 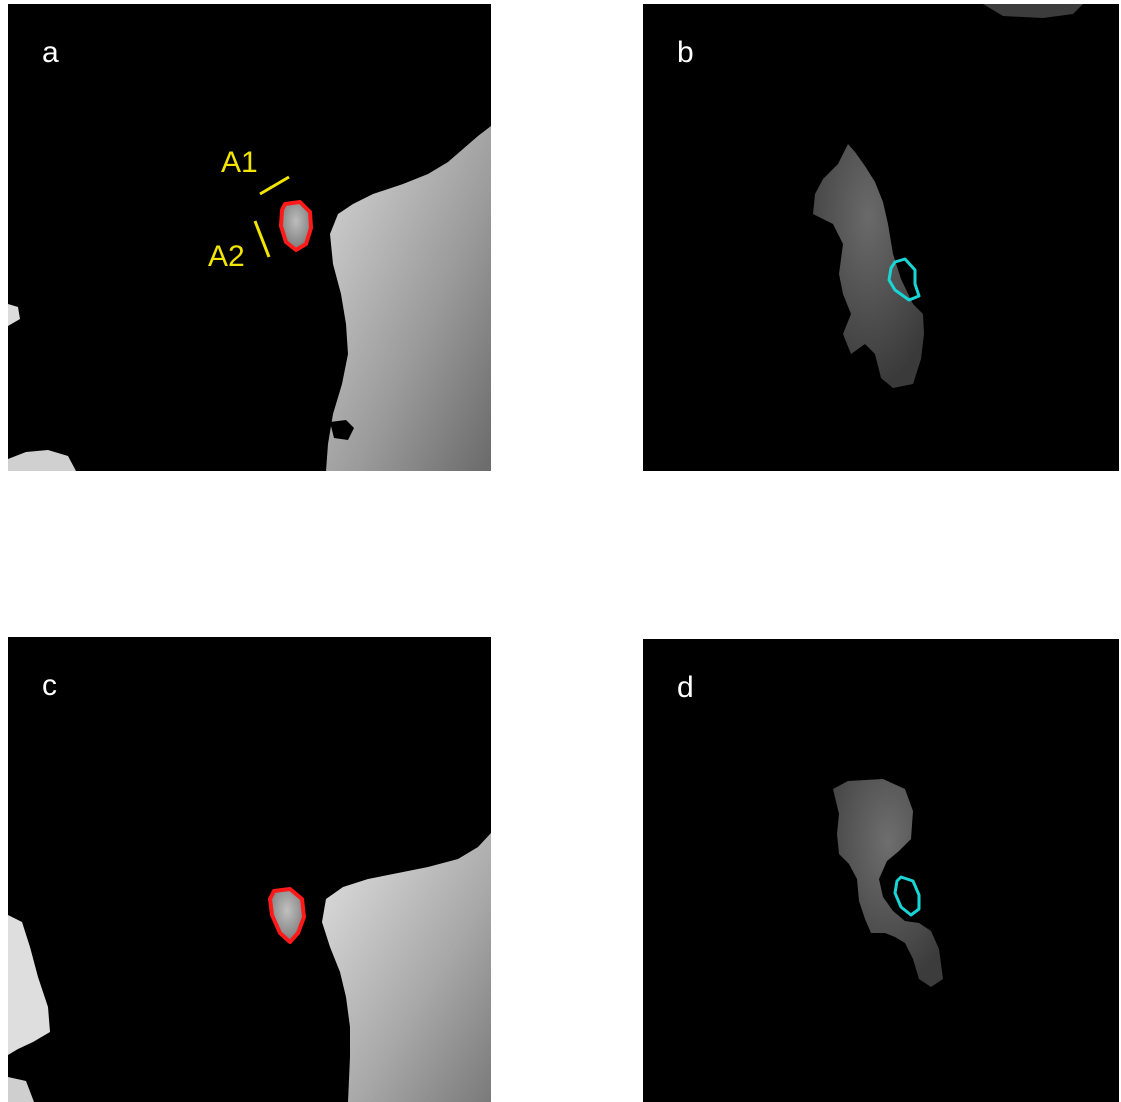 What do you see at coordinates (274, 185) in the screenshot?
I see `annotation-line-a1` at bounding box center [274, 185].